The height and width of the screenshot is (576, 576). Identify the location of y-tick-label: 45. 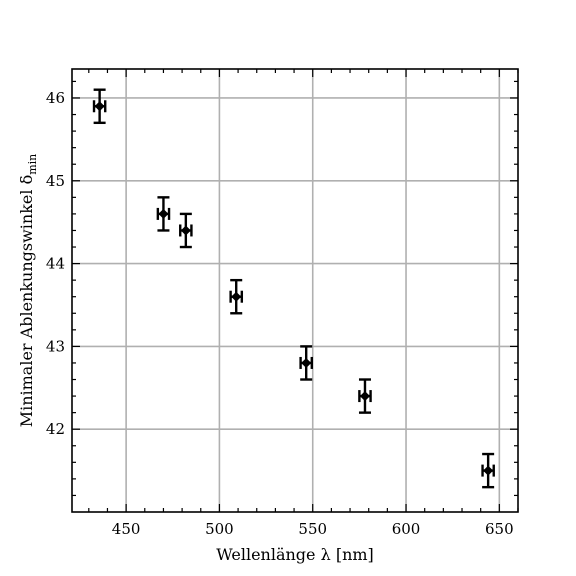
(55, 181).